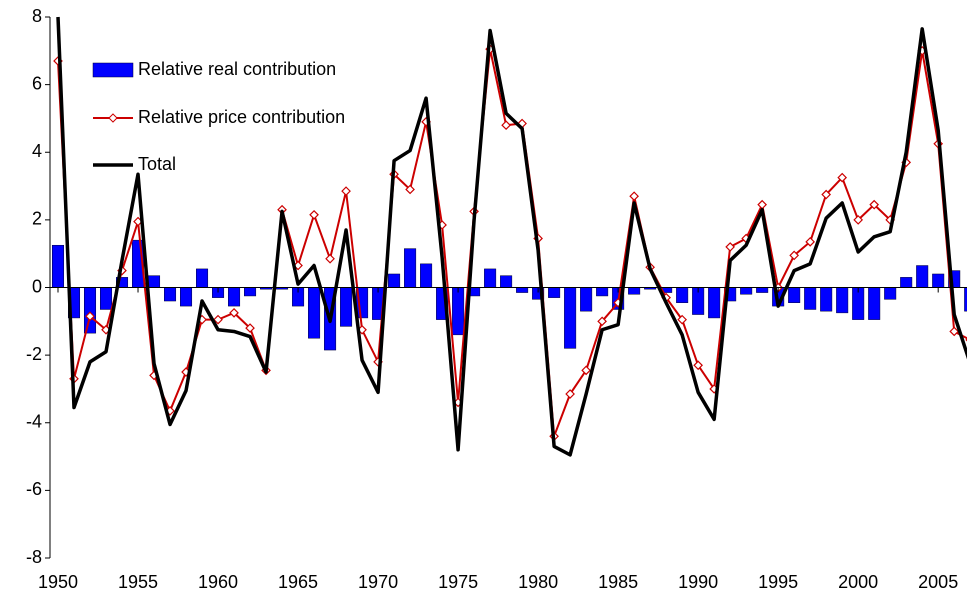 Image resolution: width=967 pixels, height=608 pixels. Describe the element at coordinates (618, 582) in the screenshot. I see `x-tick-label: 1985` at that location.